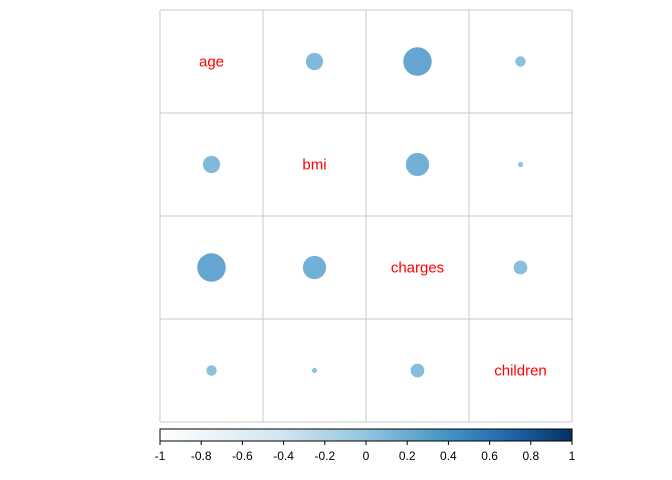 The width and height of the screenshot is (672, 480). What do you see at coordinates (314, 165) in the screenshot?
I see `variable-label-bmi: bmi` at bounding box center [314, 165].